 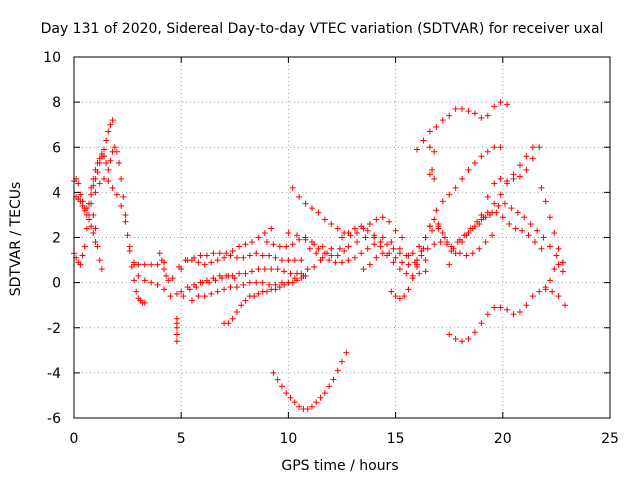 I want to click on x-tick-label: 25, so click(x=610, y=439).